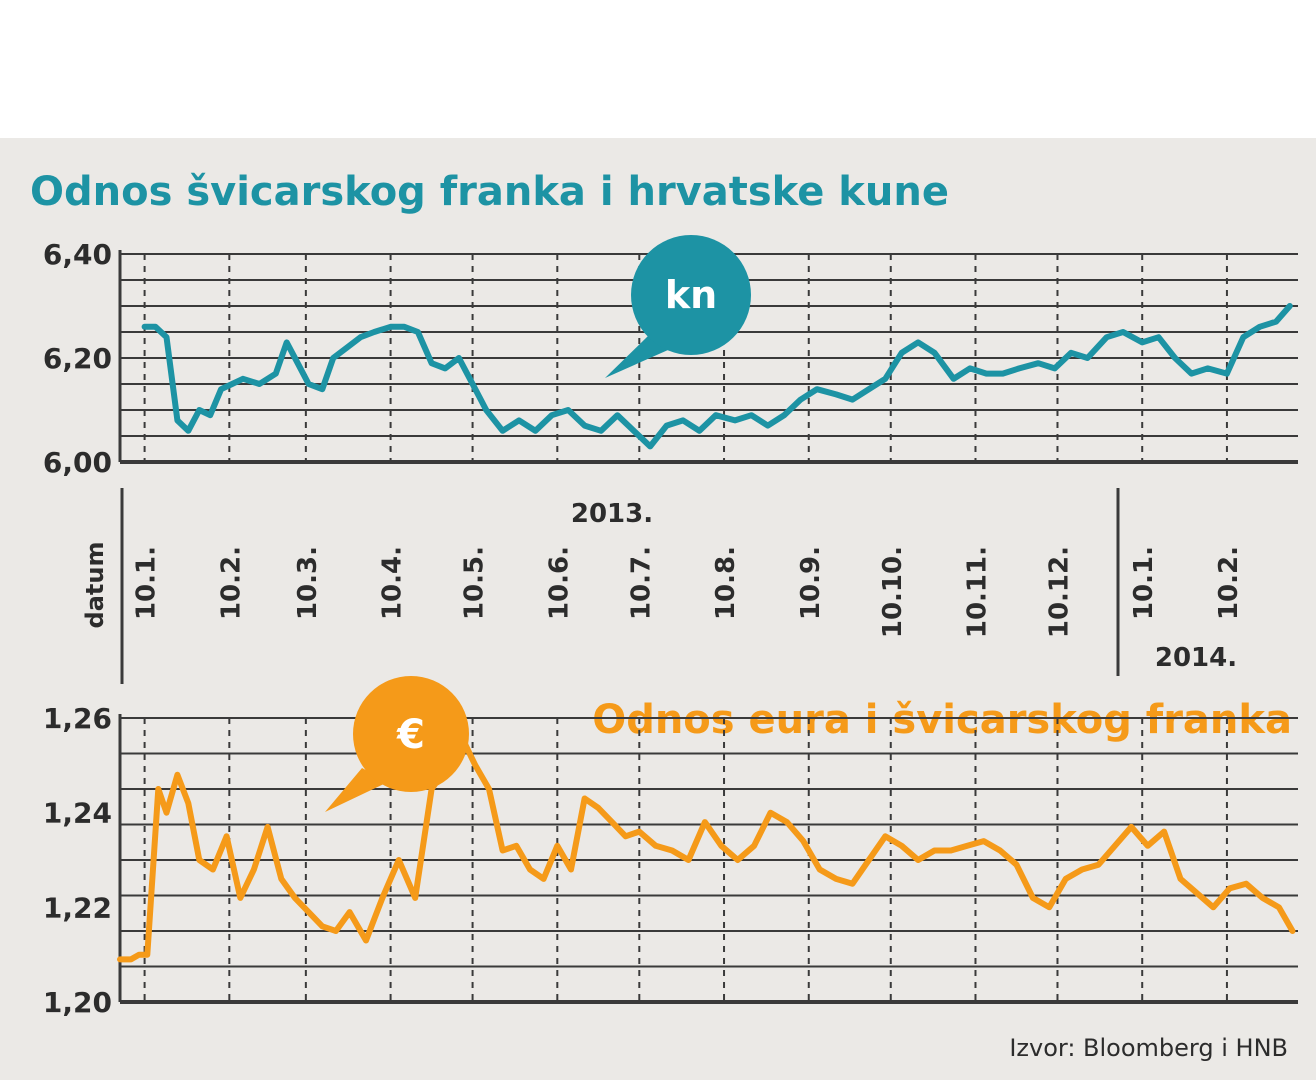 The height and width of the screenshot is (1084, 1316). Describe the element at coordinates (410, 735) in the screenshot. I see `euro-badge-label: €` at that location.